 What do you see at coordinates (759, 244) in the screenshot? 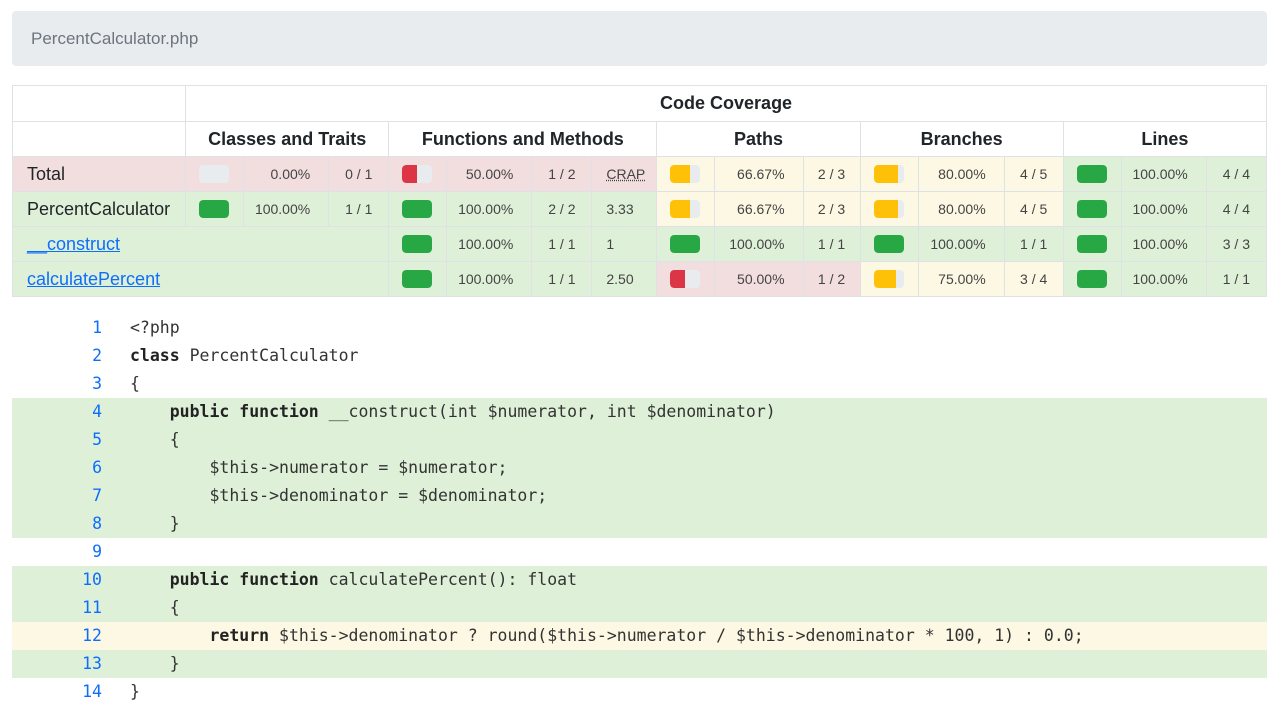
I see `paths-pct: 100.00%` at bounding box center [759, 244].